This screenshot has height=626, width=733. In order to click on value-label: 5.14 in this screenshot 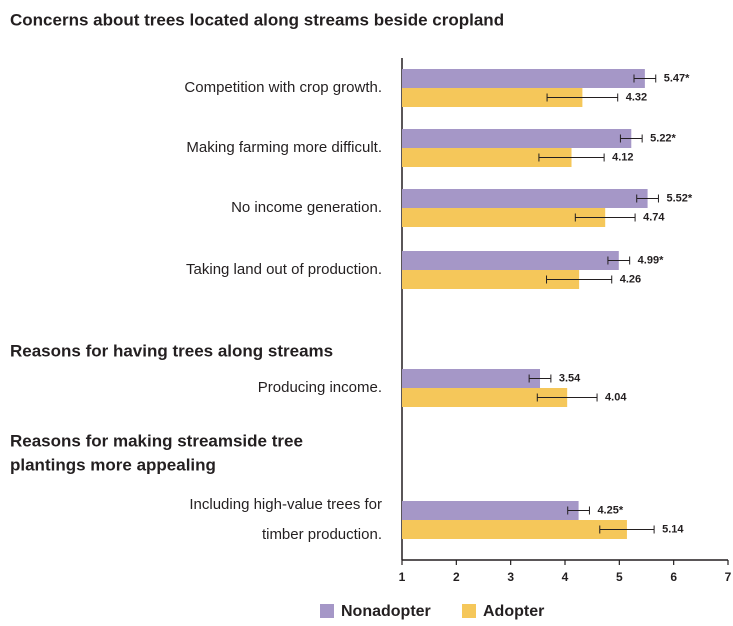, I will do `click(673, 529)`.